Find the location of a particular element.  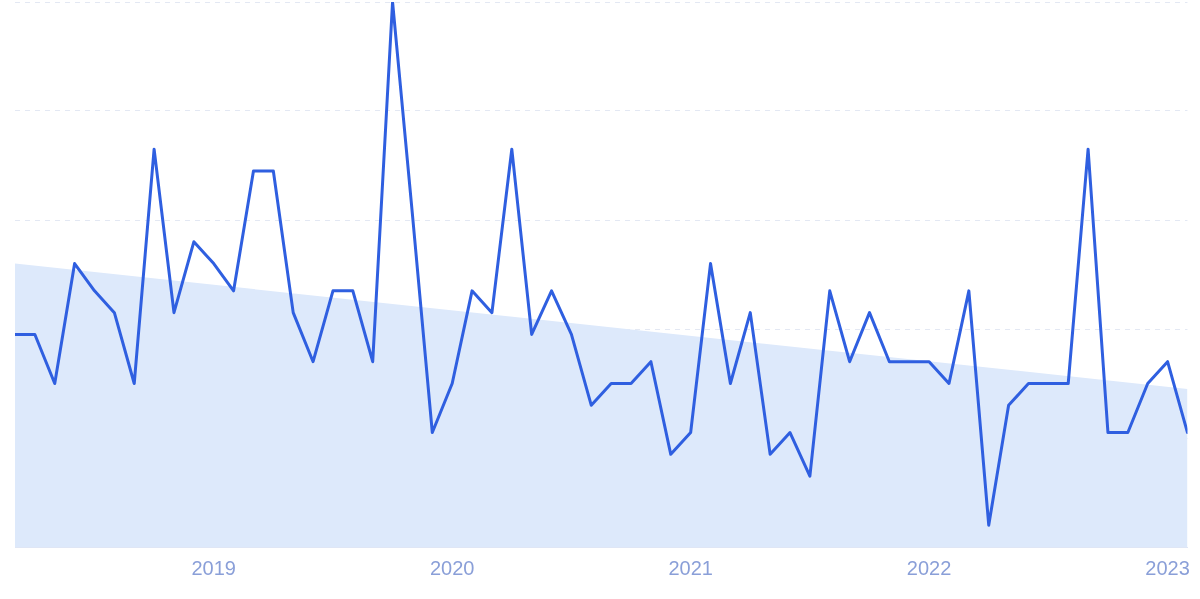

x-tick-label: 2020 is located at coordinates (452, 567).